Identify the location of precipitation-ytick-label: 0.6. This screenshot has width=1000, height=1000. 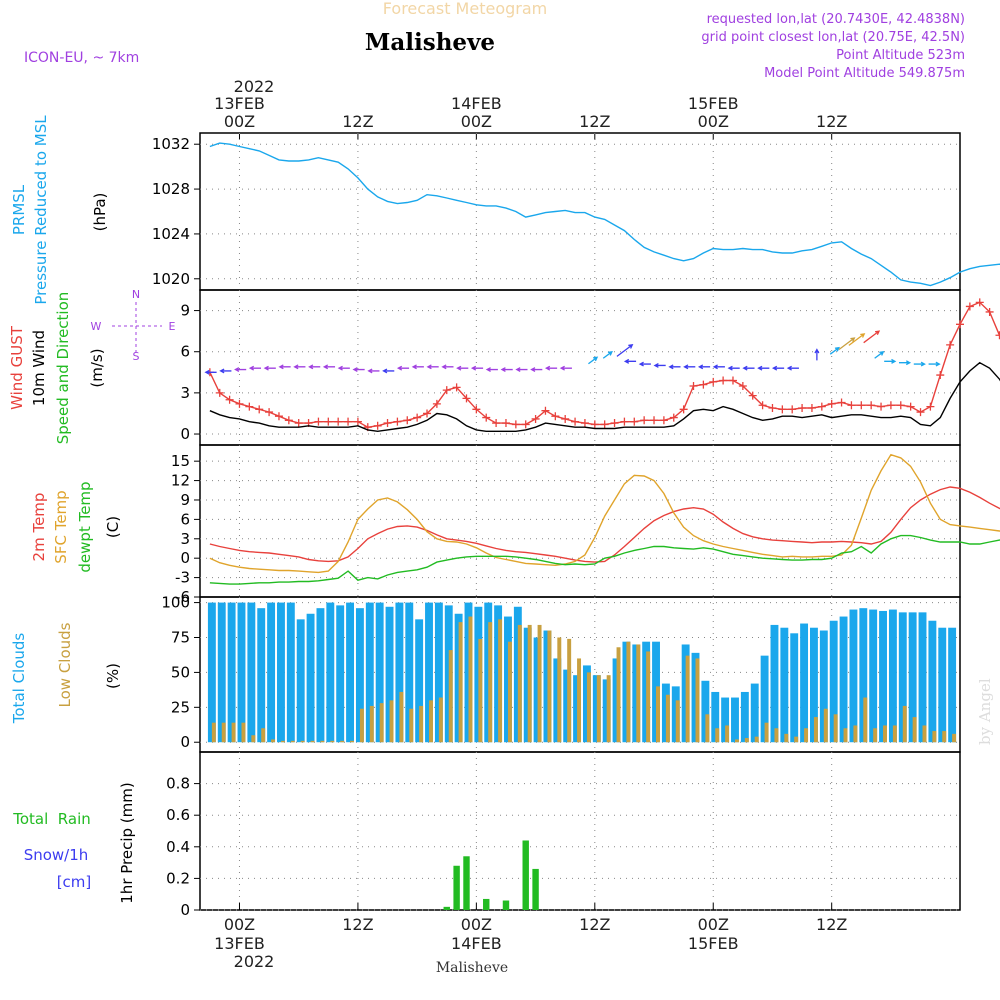
(178, 815).